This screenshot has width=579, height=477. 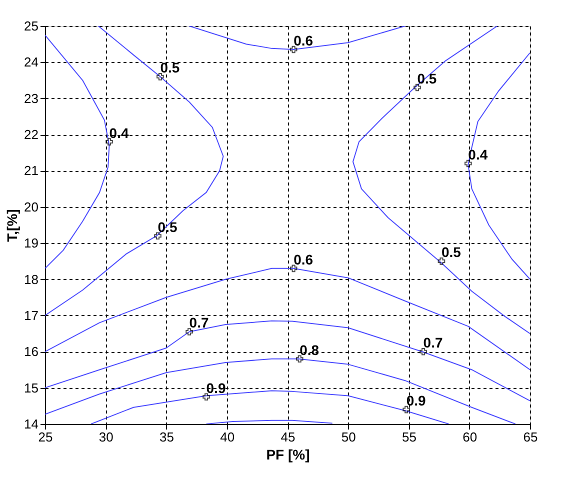 I want to click on y-tick-label: 22, so click(x=31, y=134).